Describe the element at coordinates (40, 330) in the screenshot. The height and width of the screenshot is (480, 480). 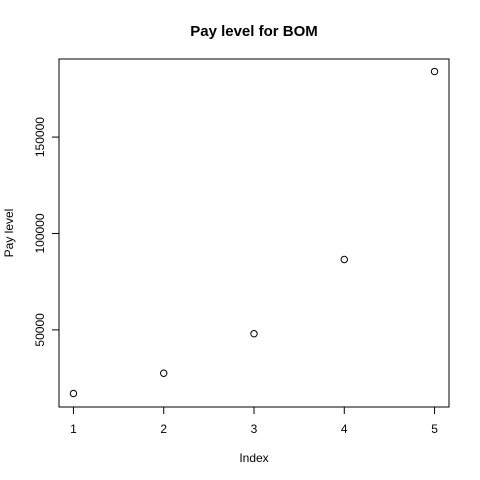
I see `y-tick-label: 50000` at that location.